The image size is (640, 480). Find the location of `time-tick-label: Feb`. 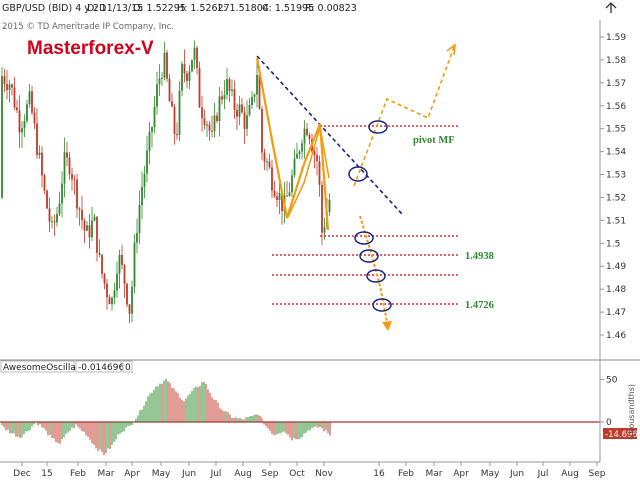

time-tick-label: Feb is located at coordinates (78, 474).